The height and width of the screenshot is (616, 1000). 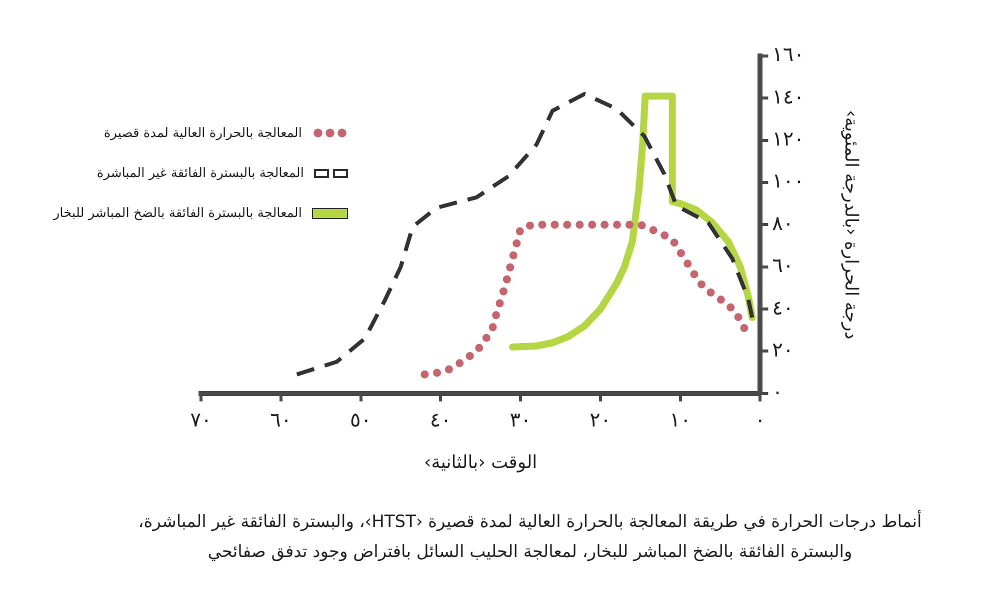 What do you see at coordinates (851, 225) in the screenshot?
I see `y-axis-title: درجة الحرارة ‹بالدرجة المئوية›` at bounding box center [851, 225].